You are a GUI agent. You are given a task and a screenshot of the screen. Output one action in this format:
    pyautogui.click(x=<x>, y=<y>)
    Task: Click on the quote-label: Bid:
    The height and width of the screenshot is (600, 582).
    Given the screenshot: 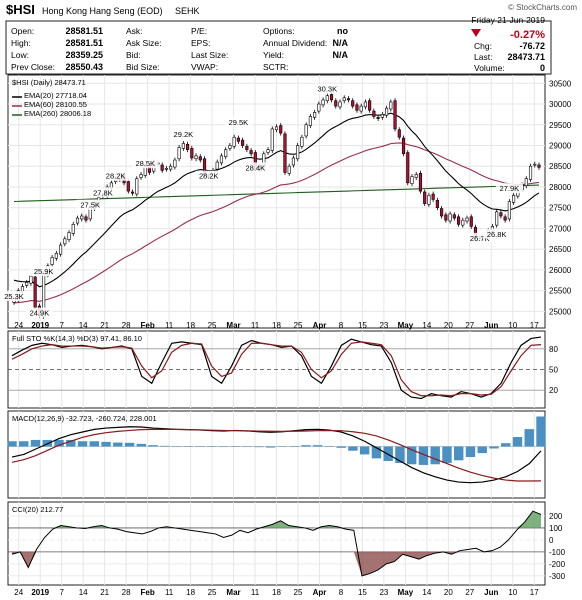 What is the action you would take?
    pyautogui.click(x=133, y=55)
    